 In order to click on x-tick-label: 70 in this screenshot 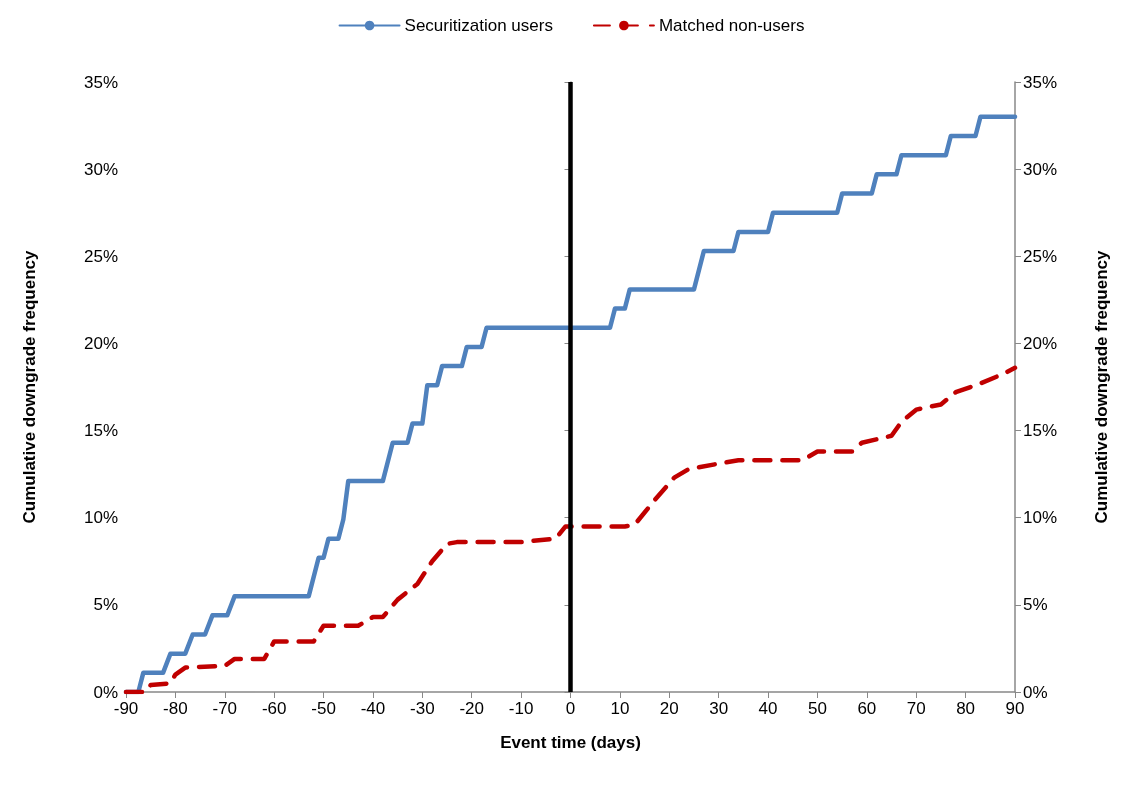, I will do `click(916, 708)`.